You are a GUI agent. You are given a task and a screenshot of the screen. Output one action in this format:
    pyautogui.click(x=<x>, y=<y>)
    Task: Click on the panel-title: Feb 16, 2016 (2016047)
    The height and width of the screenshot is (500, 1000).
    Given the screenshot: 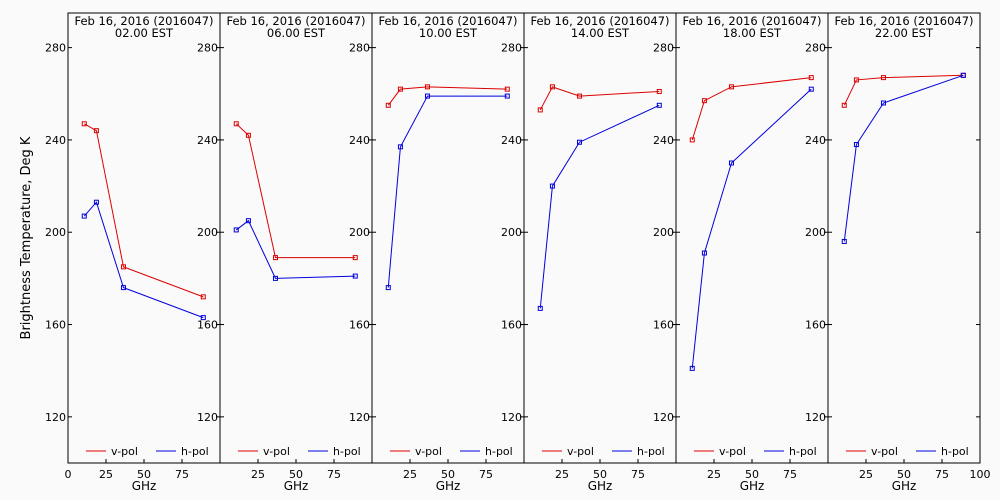 What is the action you would take?
    pyautogui.click(x=143, y=21)
    